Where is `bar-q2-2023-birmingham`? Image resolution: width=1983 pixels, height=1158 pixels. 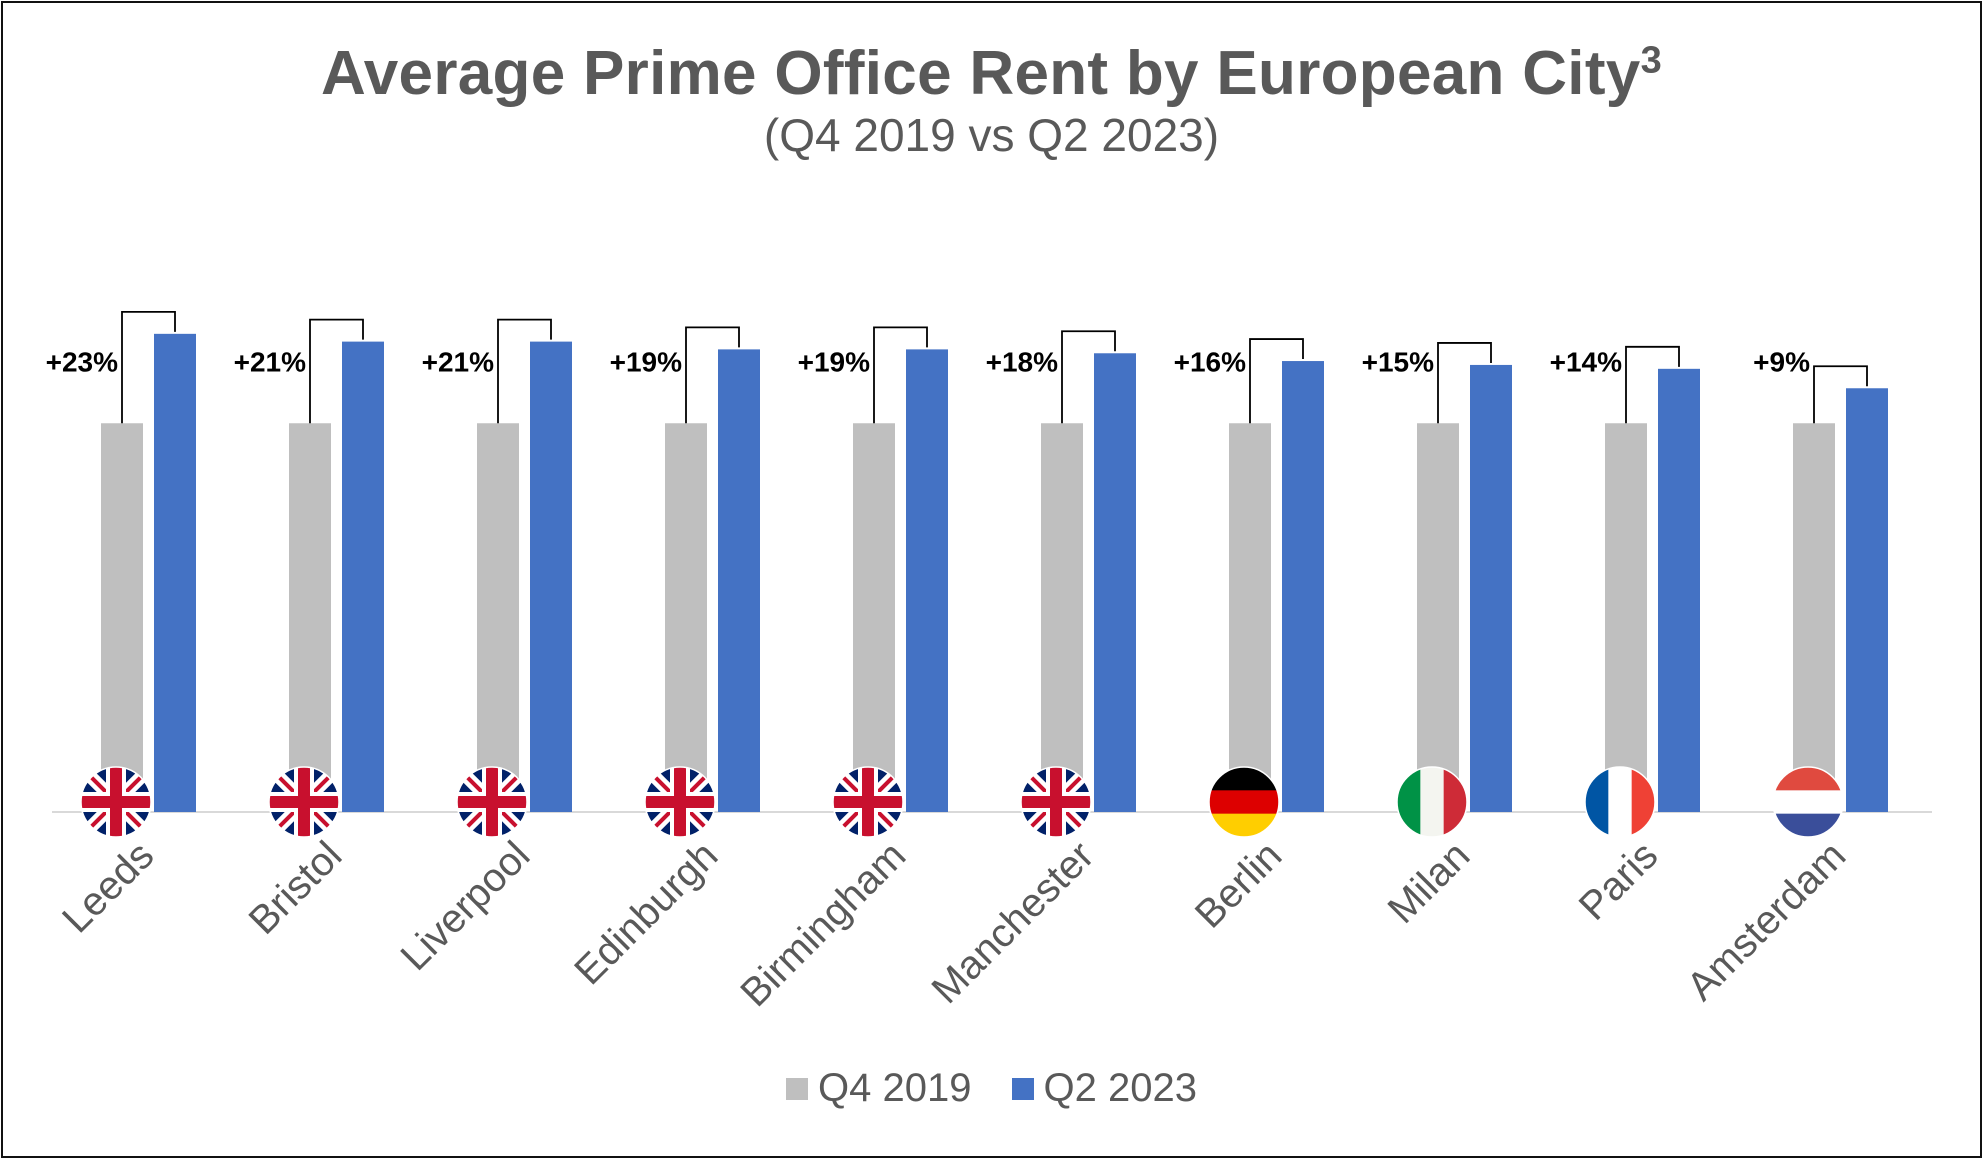 bar-q2-2023-birmingham is located at coordinates (927, 580).